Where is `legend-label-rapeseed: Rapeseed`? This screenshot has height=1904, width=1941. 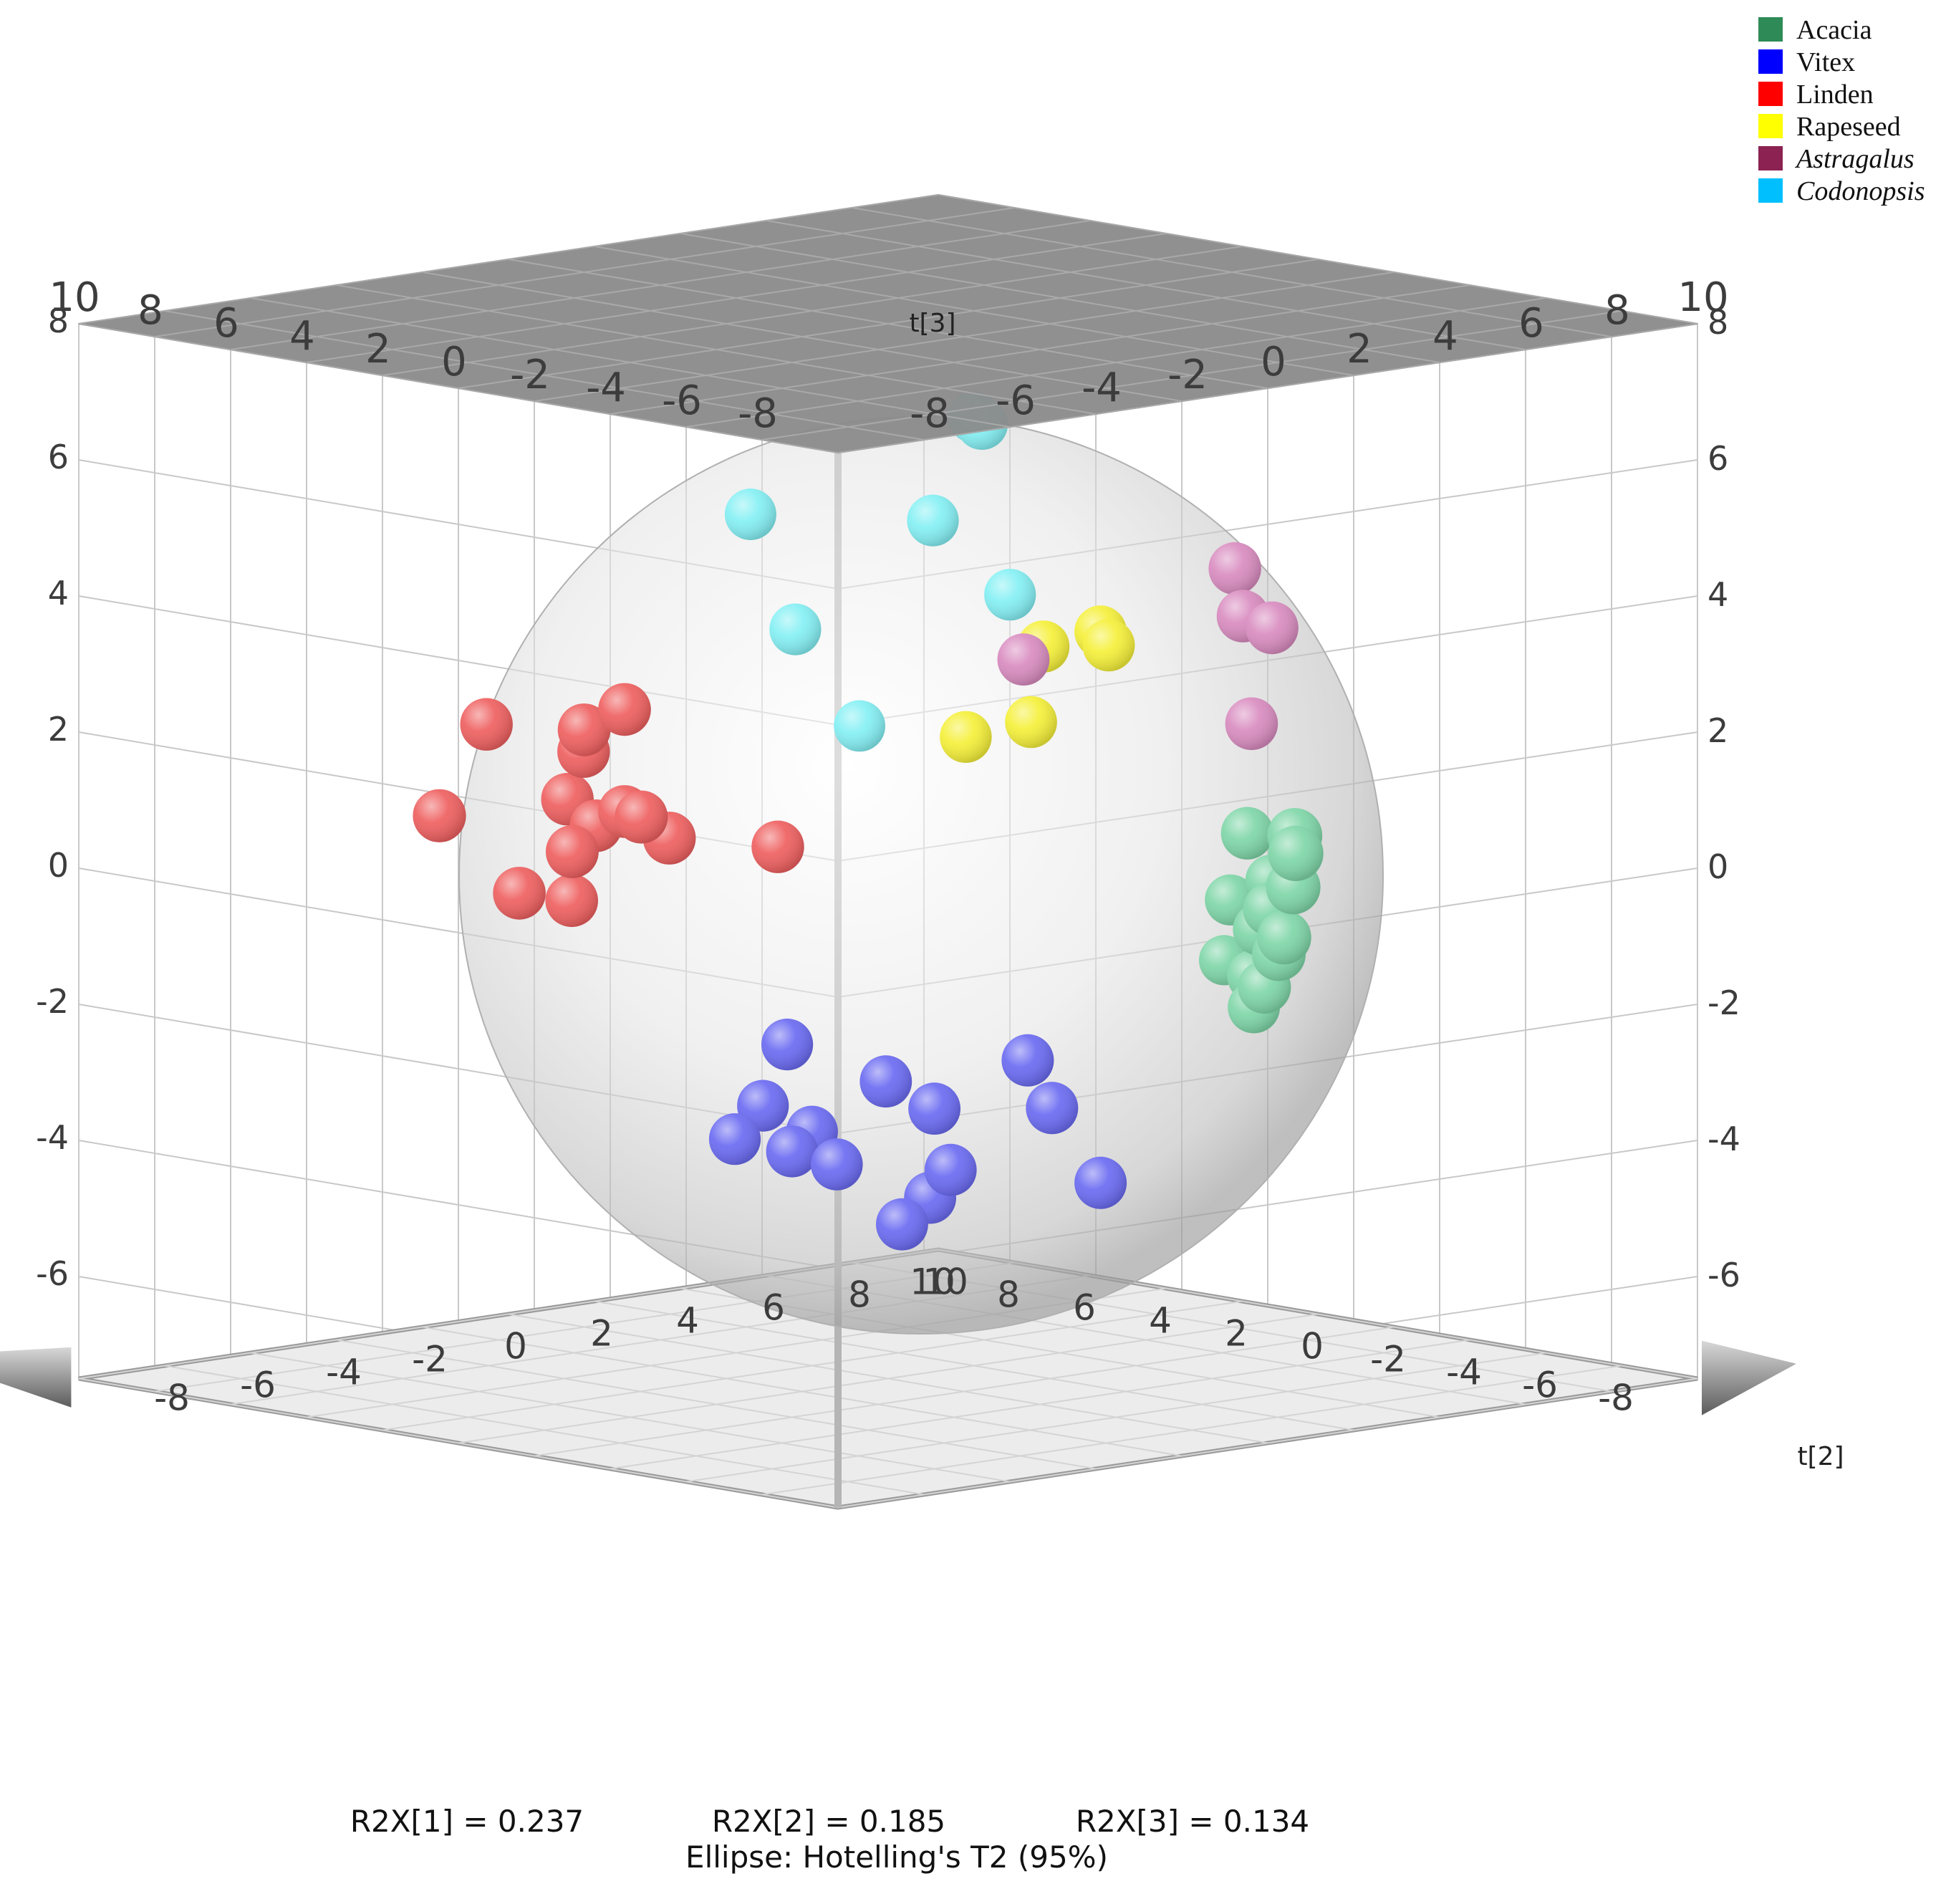
legend-label-rapeseed: Rapeseed is located at coordinates (1848, 127).